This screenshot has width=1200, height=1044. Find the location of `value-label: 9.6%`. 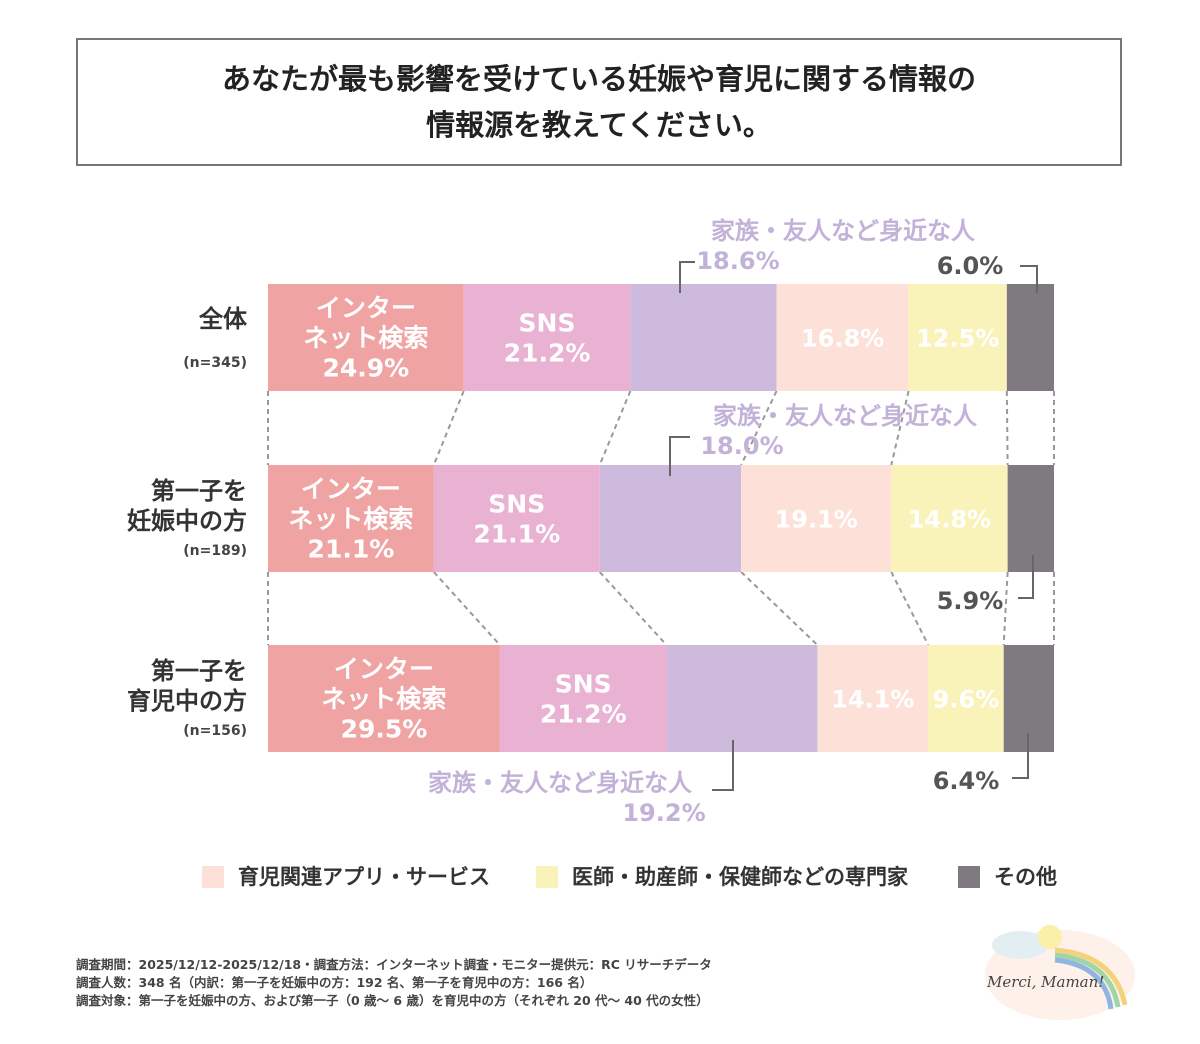

value-label: 9.6% is located at coordinates (966, 700).